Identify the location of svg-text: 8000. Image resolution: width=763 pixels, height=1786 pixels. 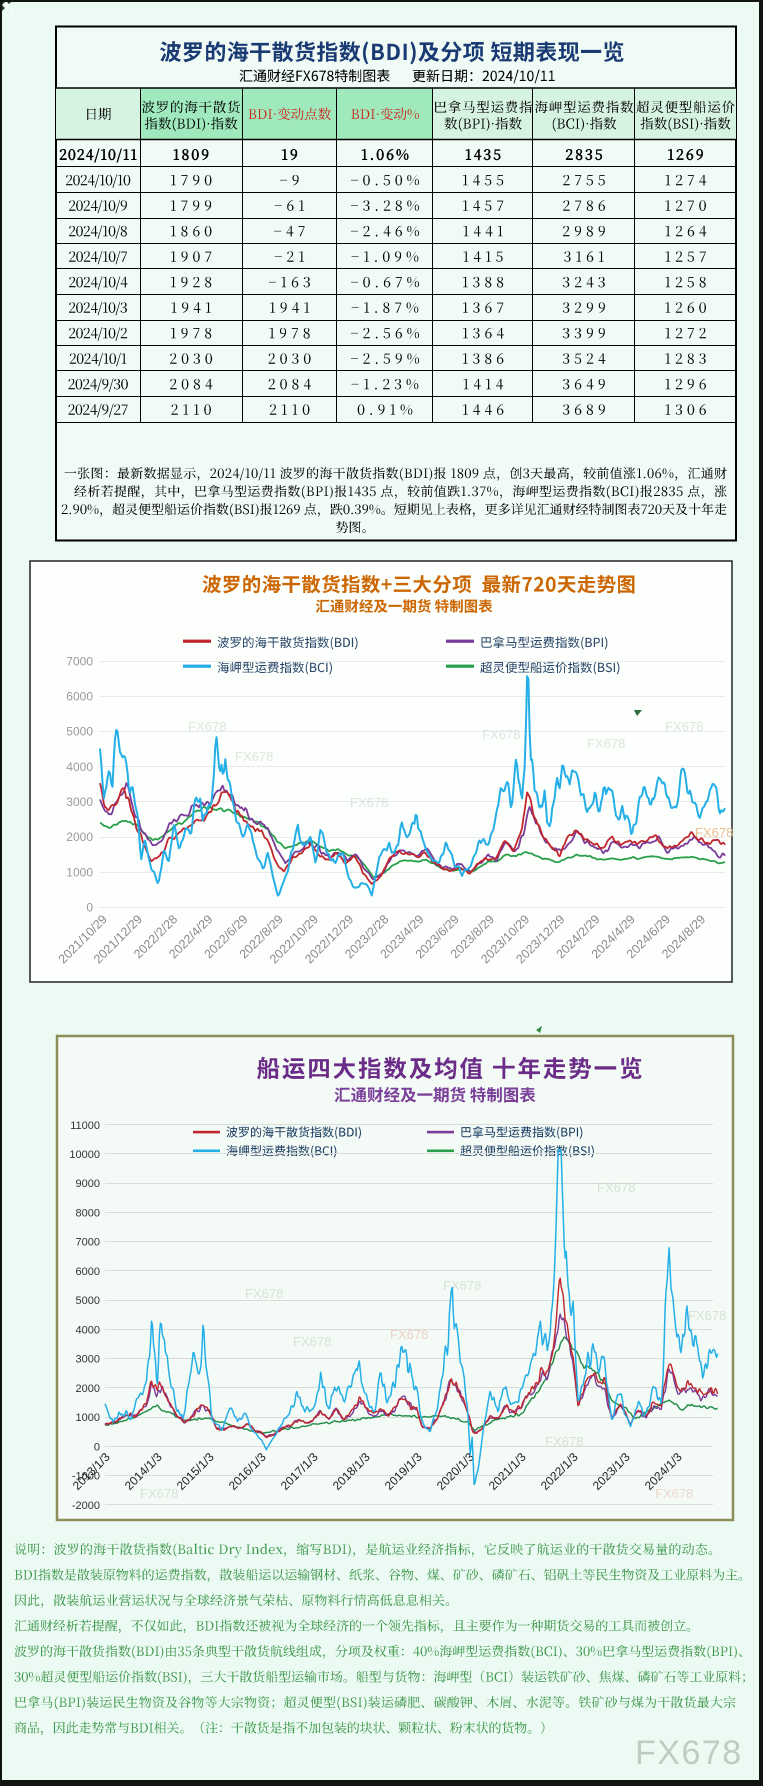
(88, 1214).